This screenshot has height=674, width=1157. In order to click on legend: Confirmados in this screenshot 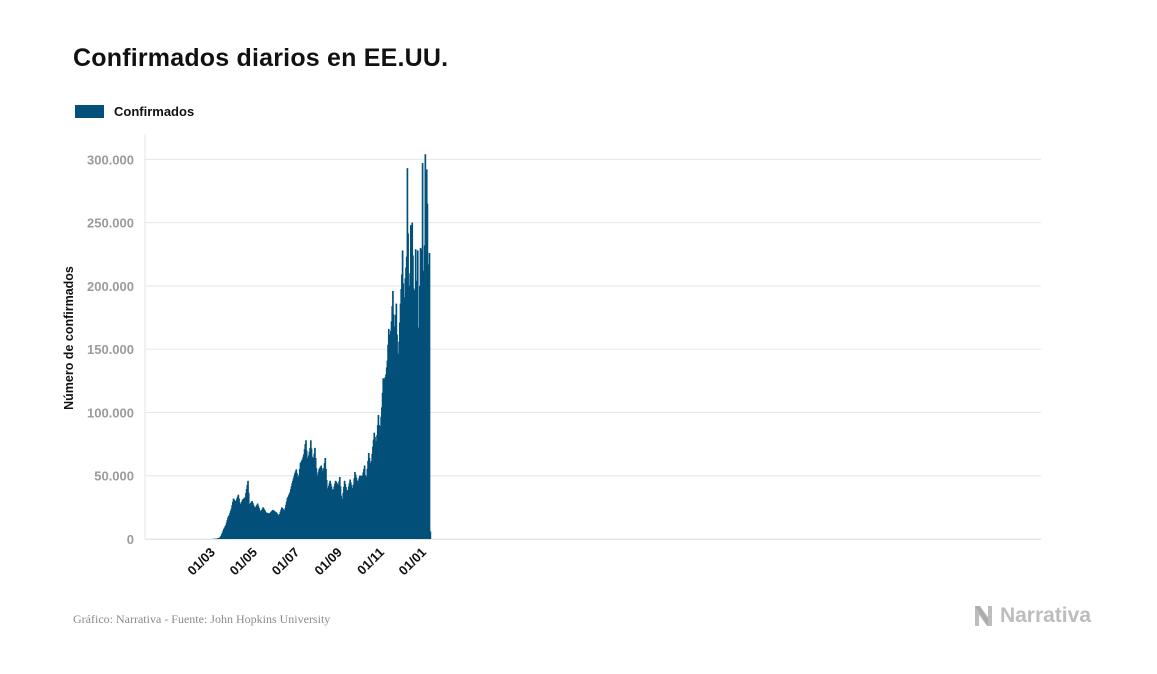, I will do `click(134, 111)`.